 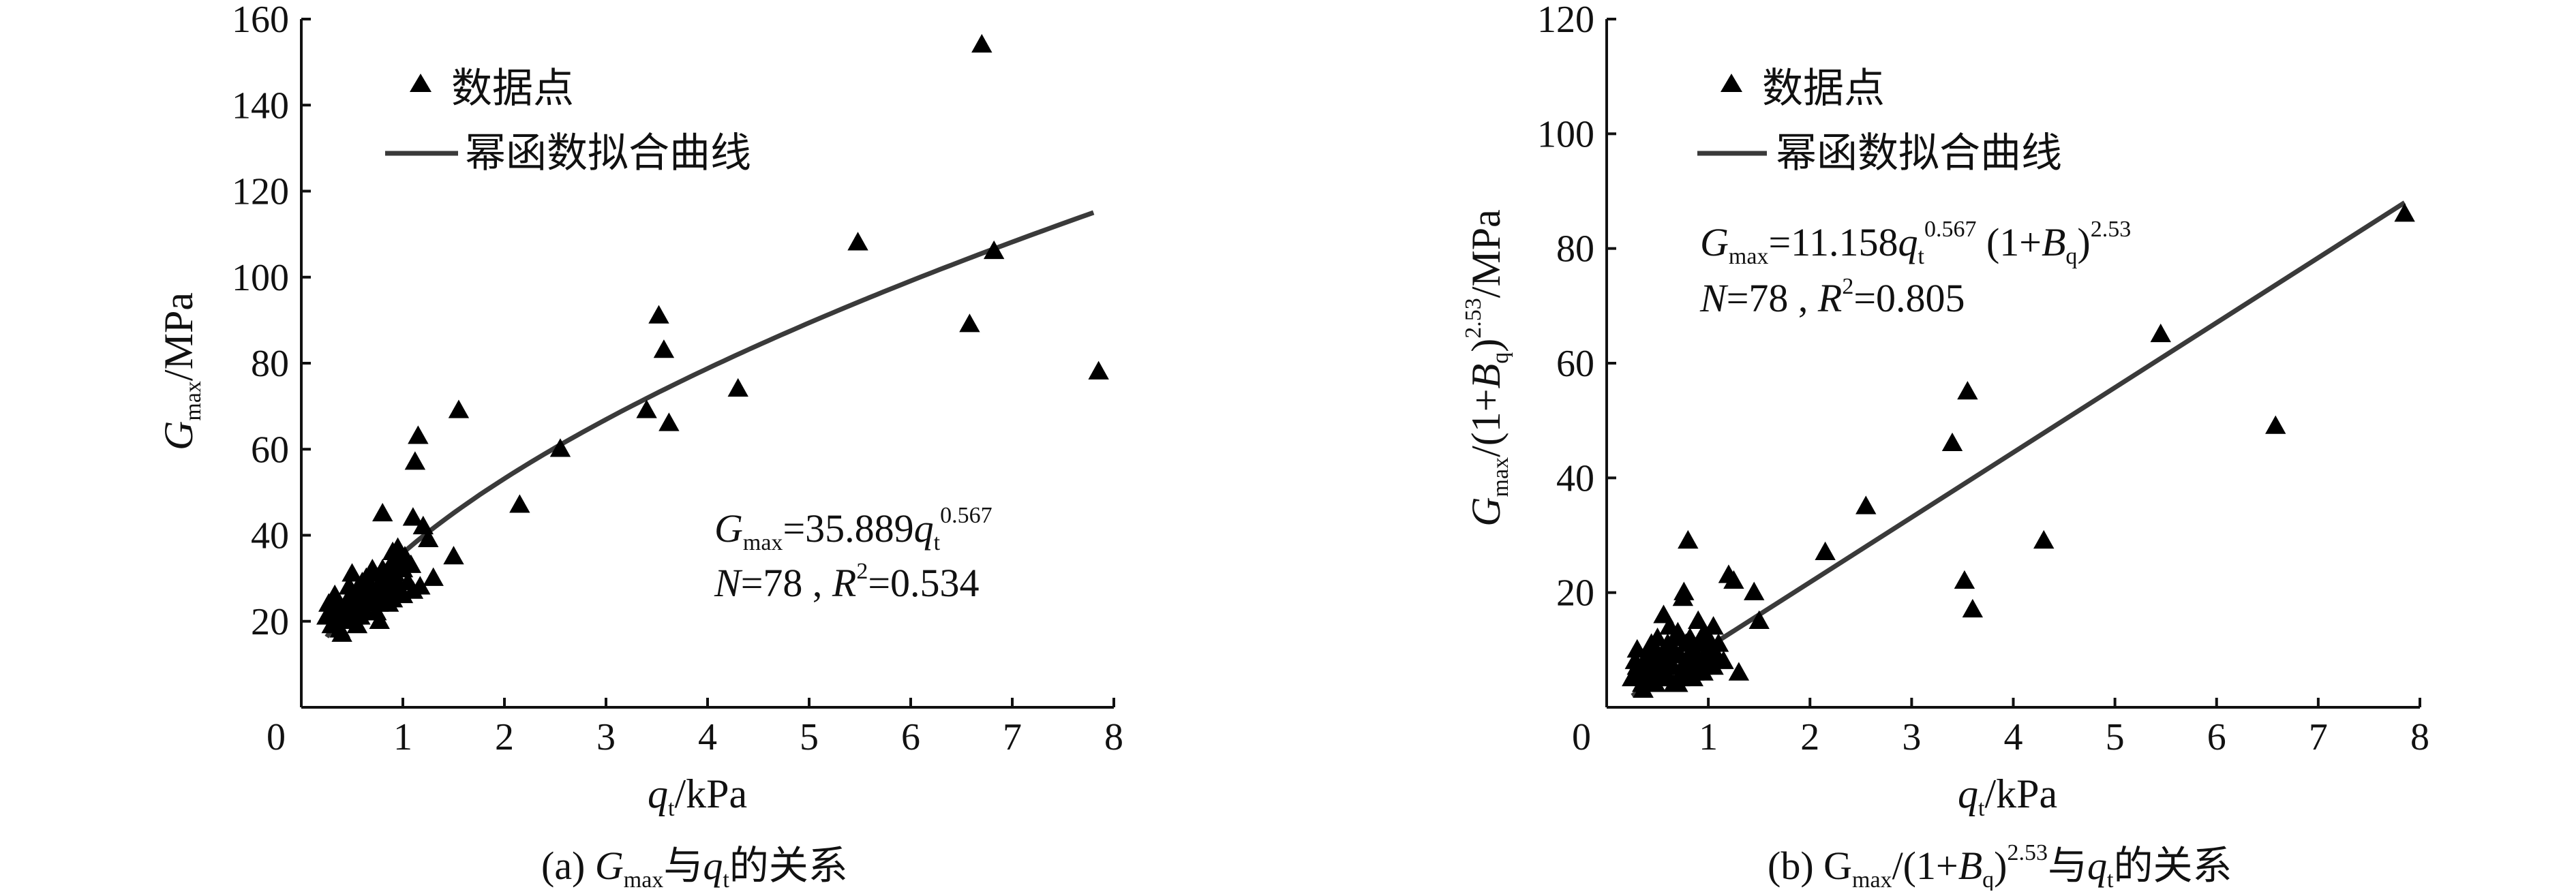 I want to click on panel-a-fit-curve, so click(x=709, y=424).